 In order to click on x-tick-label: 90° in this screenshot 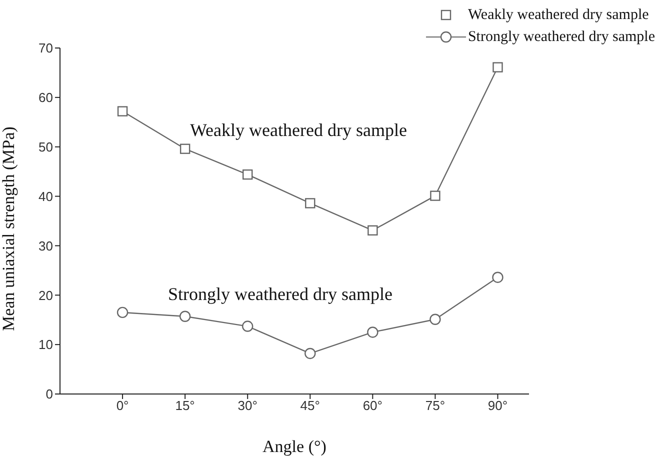, I will do `click(498, 406)`.